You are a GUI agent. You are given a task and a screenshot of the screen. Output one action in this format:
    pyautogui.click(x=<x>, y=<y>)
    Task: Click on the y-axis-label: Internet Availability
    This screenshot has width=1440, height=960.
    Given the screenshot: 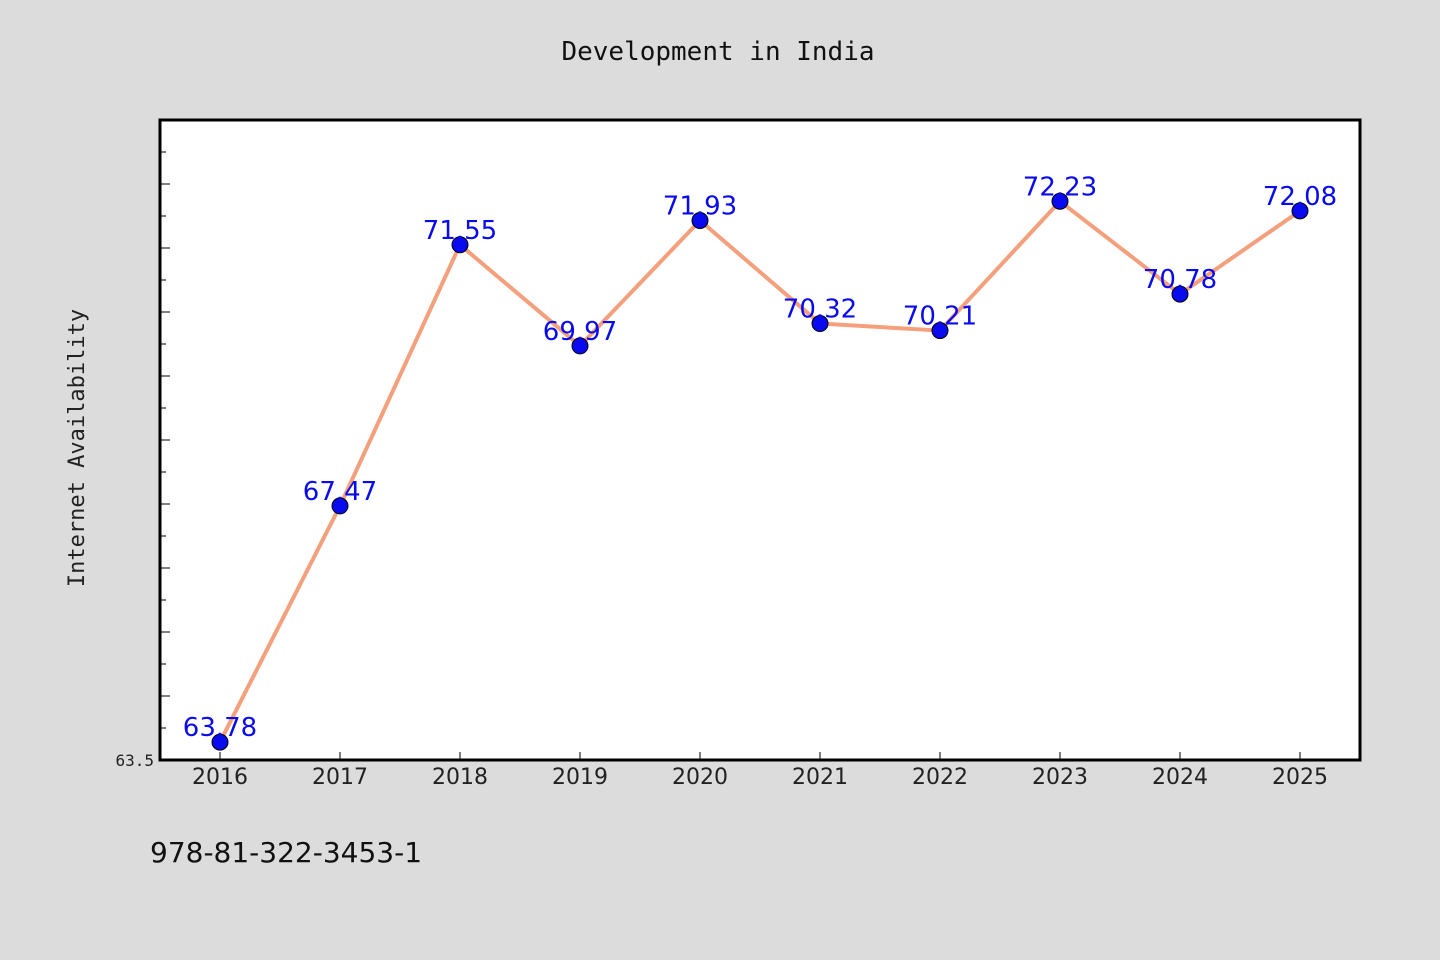 What is the action you would take?
    pyautogui.click(x=77, y=448)
    